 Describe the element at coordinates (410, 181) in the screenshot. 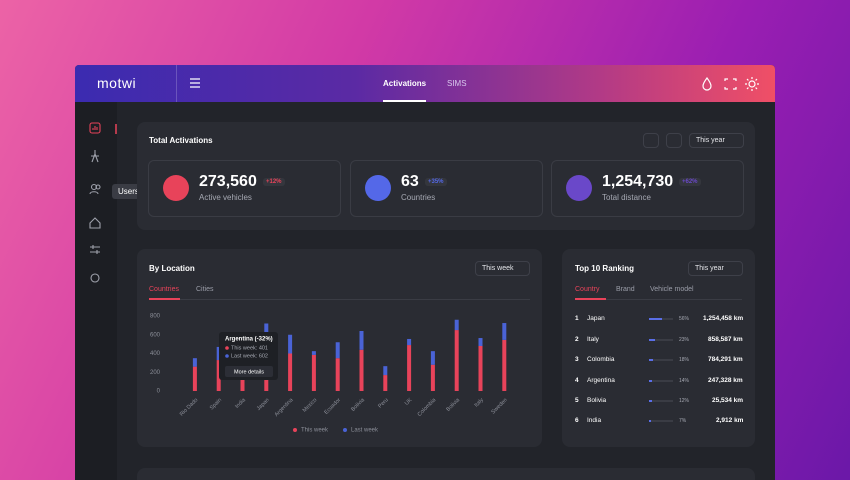

I see `stat-value: 63` at that location.